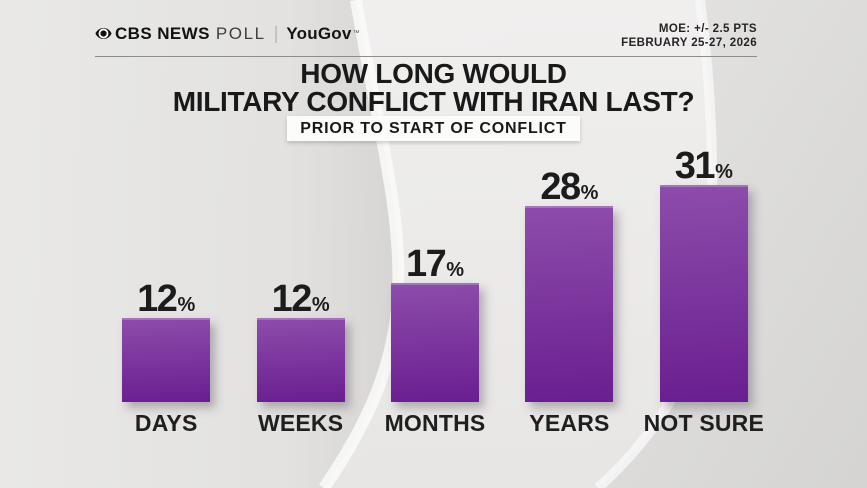 The height and width of the screenshot is (488, 867). What do you see at coordinates (695, 165) in the screenshot?
I see `bar-value-number: 31` at bounding box center [695, 165].